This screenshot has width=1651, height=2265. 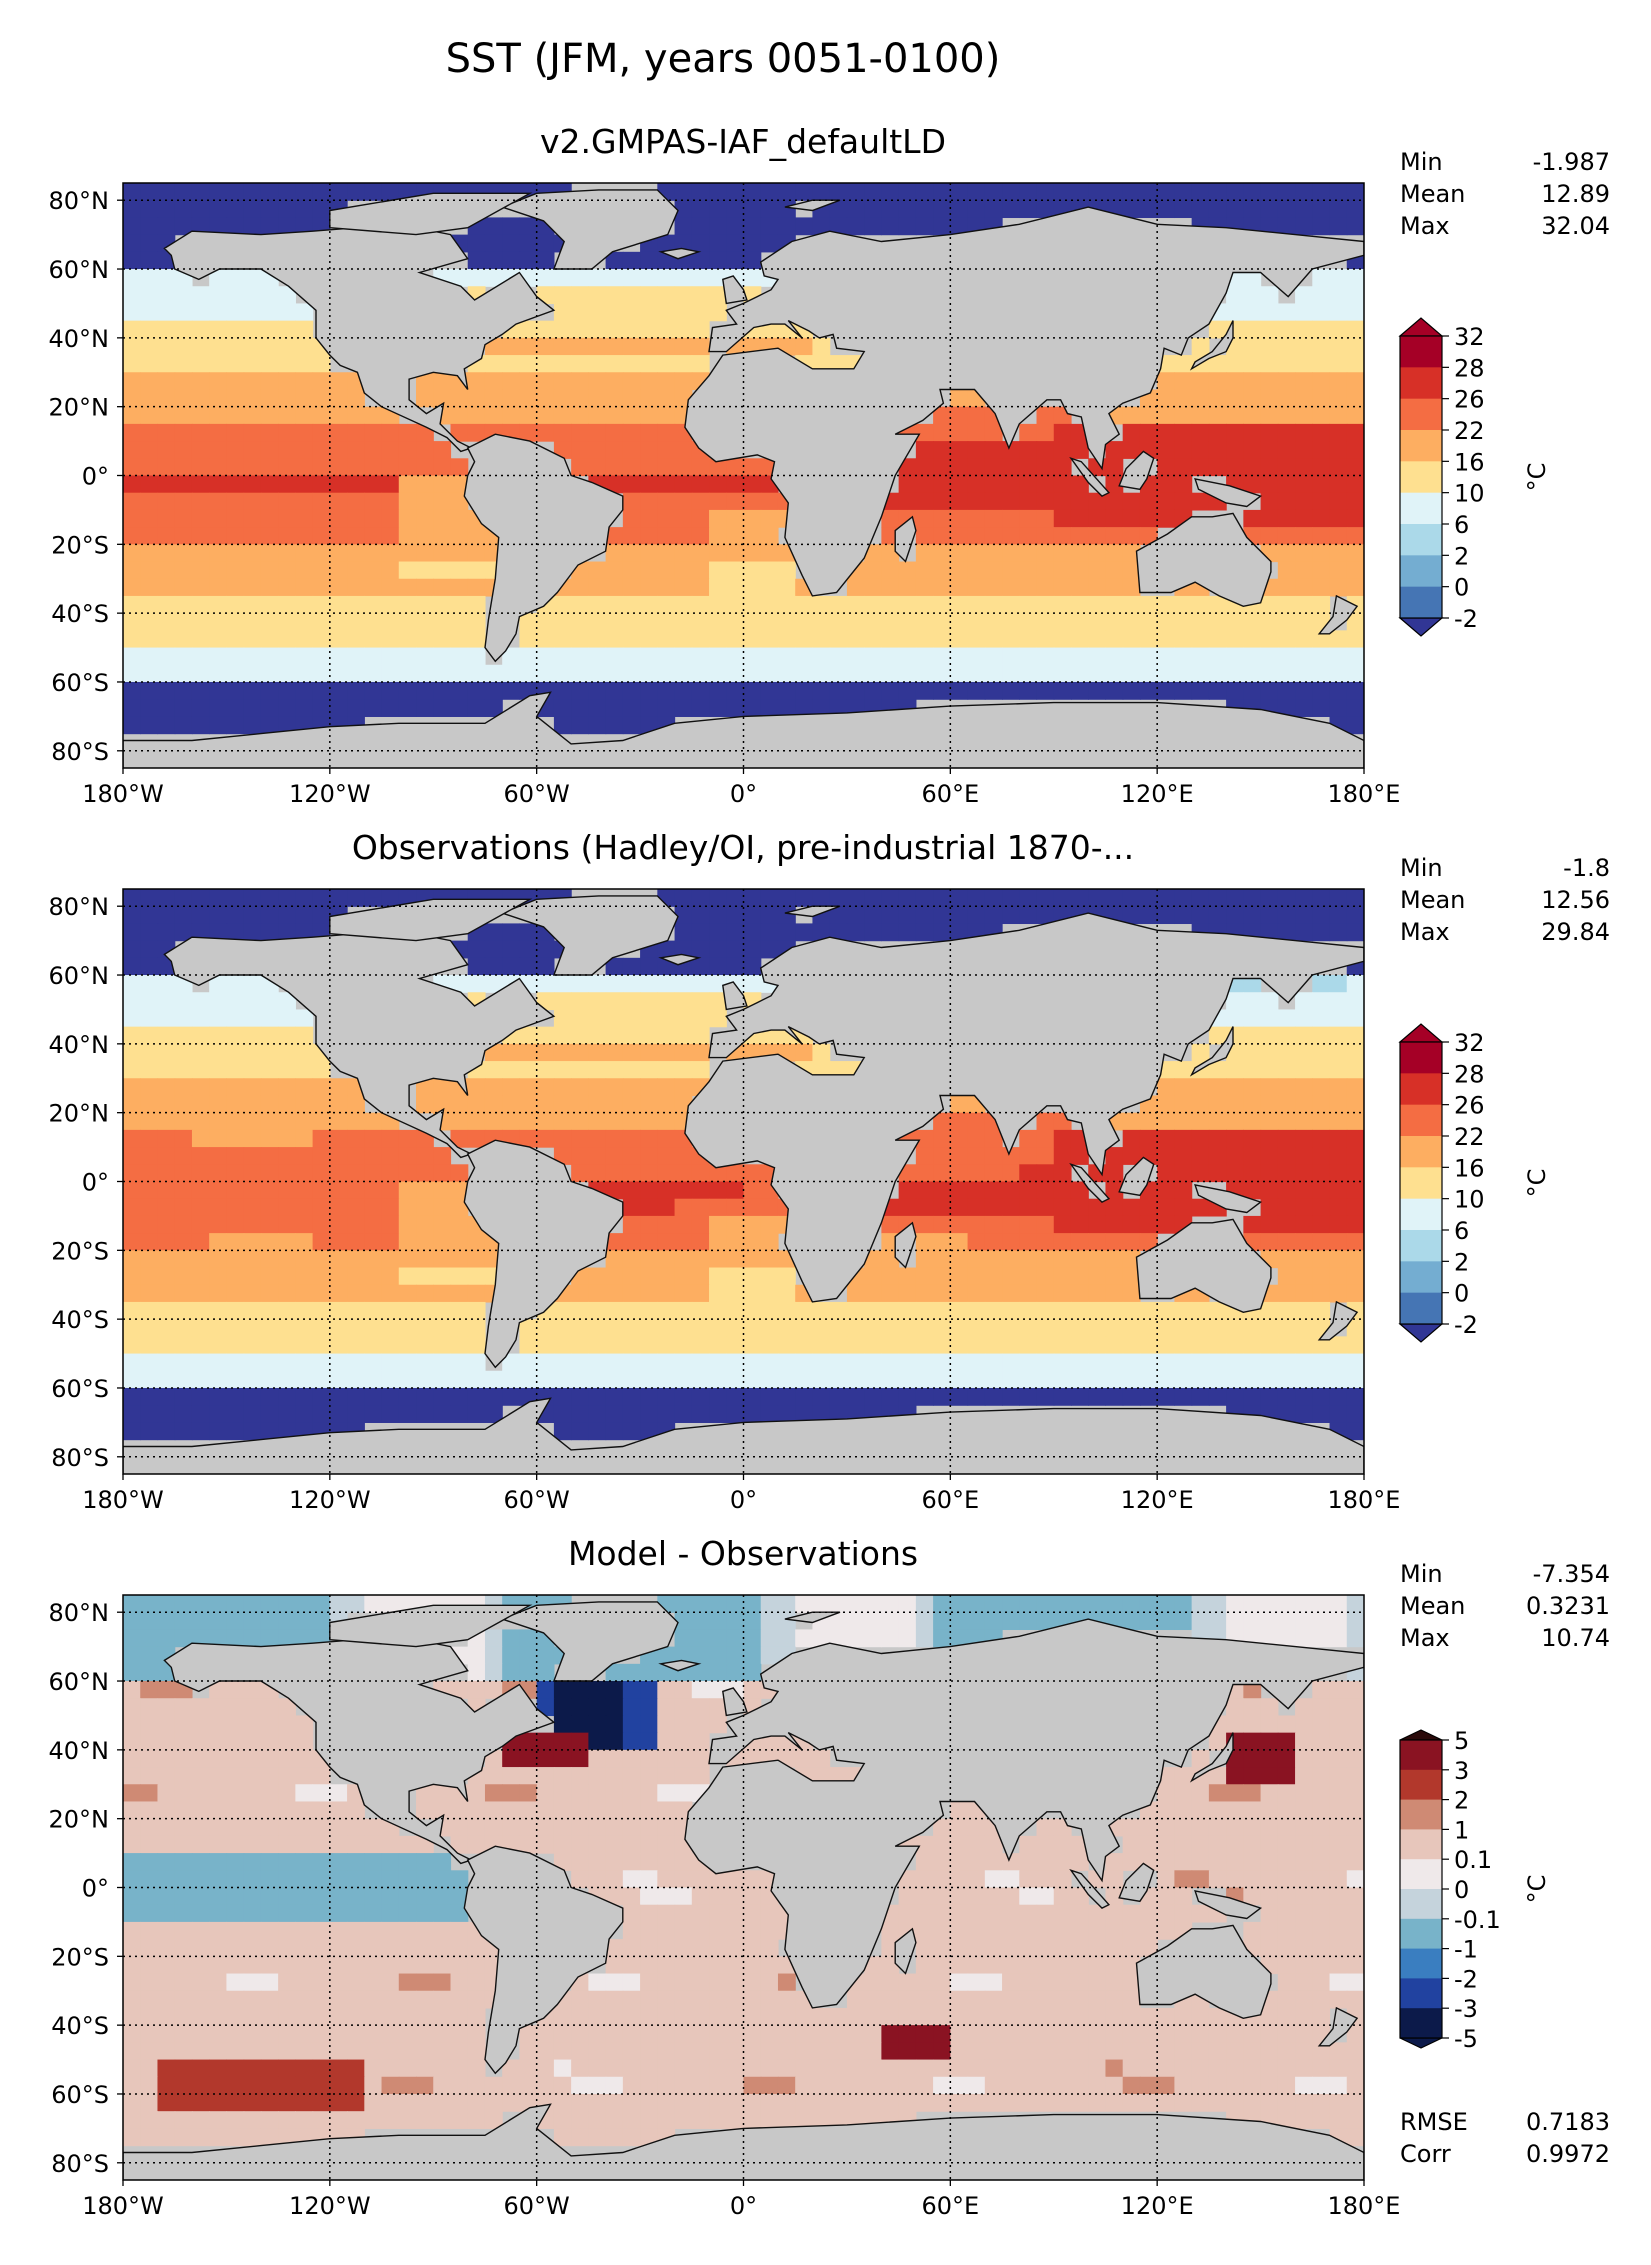 What do you see at coordinates (1421, 868) in the screenshot?
I see `stat-label: Min` at bounding box center [1421, 868].